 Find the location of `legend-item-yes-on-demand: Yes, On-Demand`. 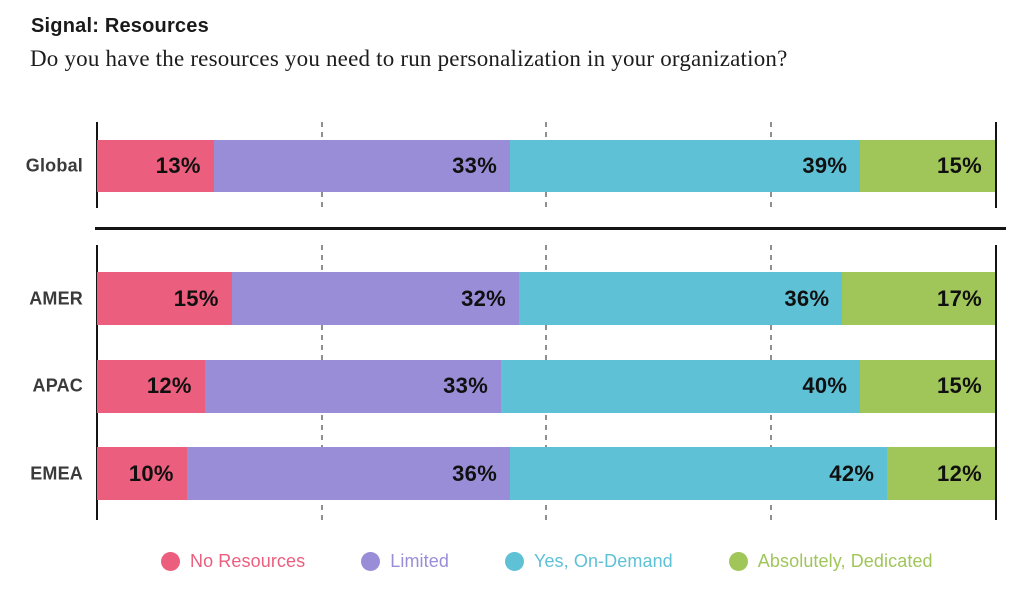

legend-item-yes-on-demand: Yes, On-Demand is located at coordinates (588, 561).